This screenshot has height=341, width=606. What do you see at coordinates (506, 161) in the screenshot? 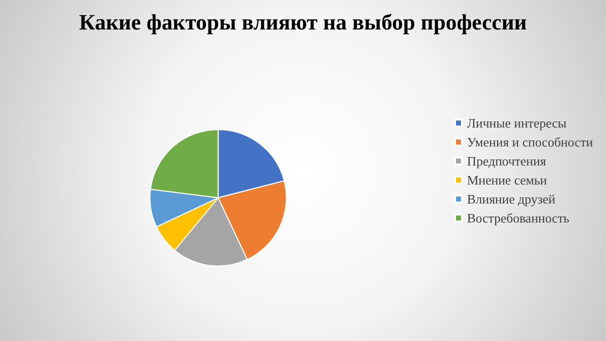
I see `legend-label: Предпочтения` at bounding box center [506, 161].